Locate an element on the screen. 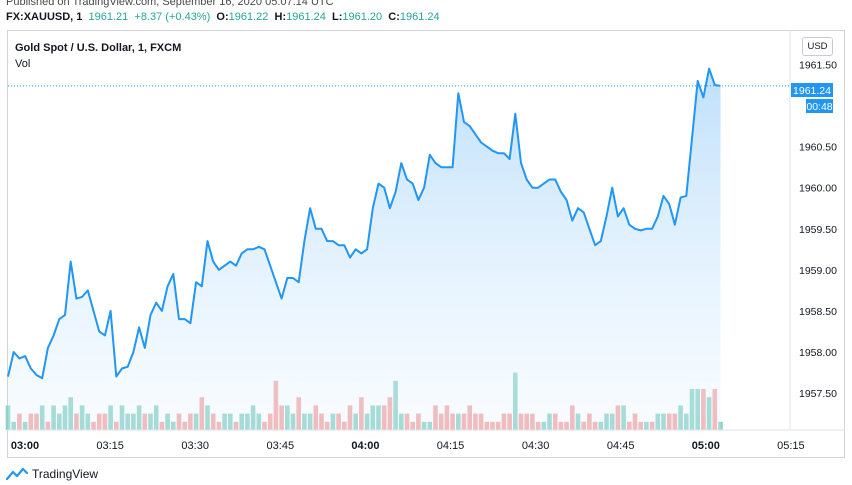 The width and height of the screenshot is (852, 485). time-tick-label: 04:45 is located at coordinates (621, 446).